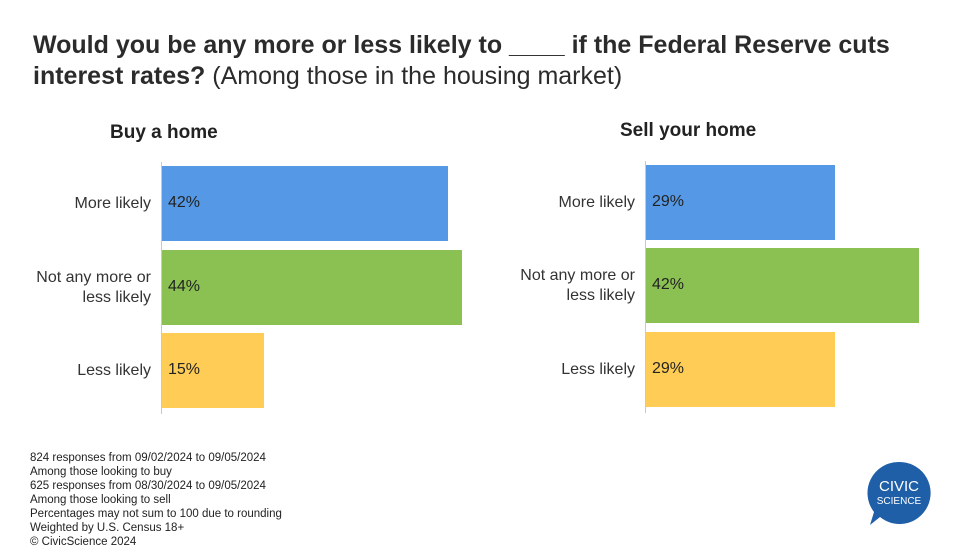  I want to click on civicscience-logo: CIVIC SCIENCE, so click(899, 493).